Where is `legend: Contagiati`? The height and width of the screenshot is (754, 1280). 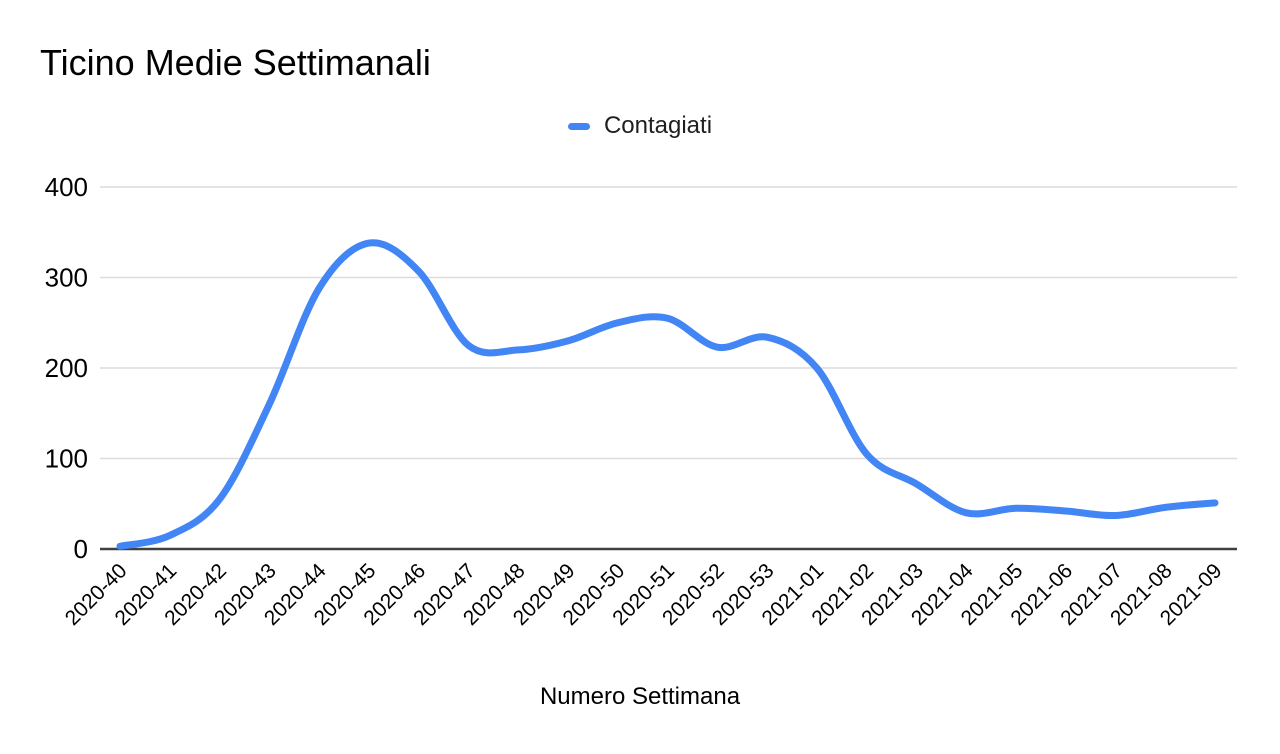 legend: Contagiati is located at coordinates (640, 126).